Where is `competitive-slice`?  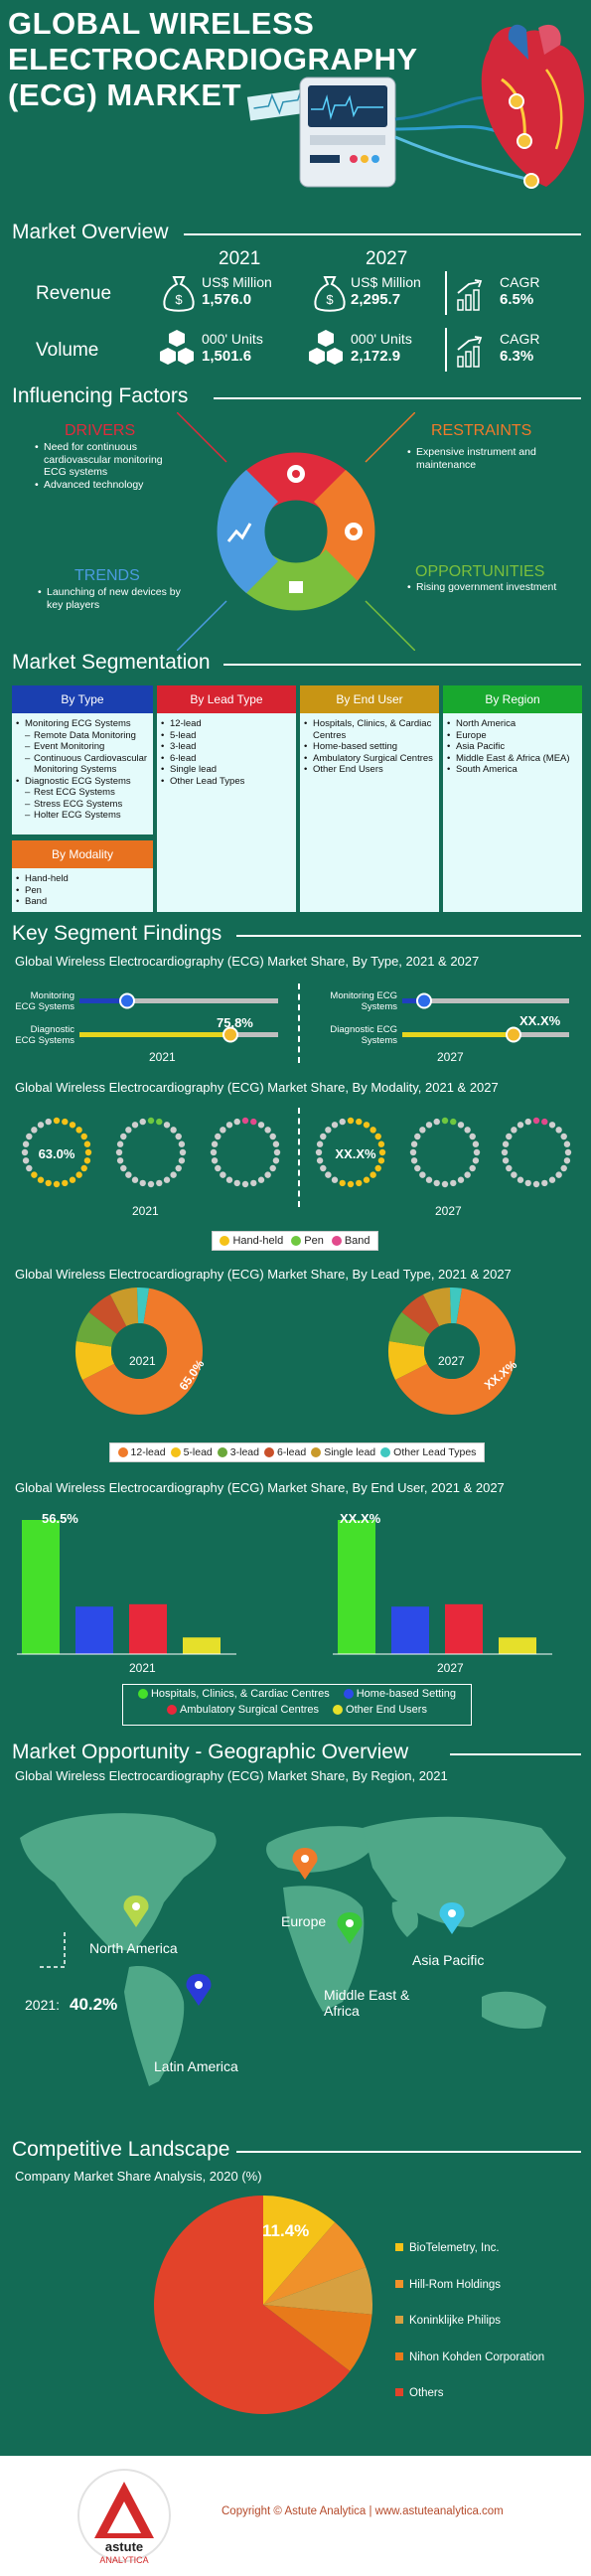 competitive-slice is located at coordinates (300, 2250).